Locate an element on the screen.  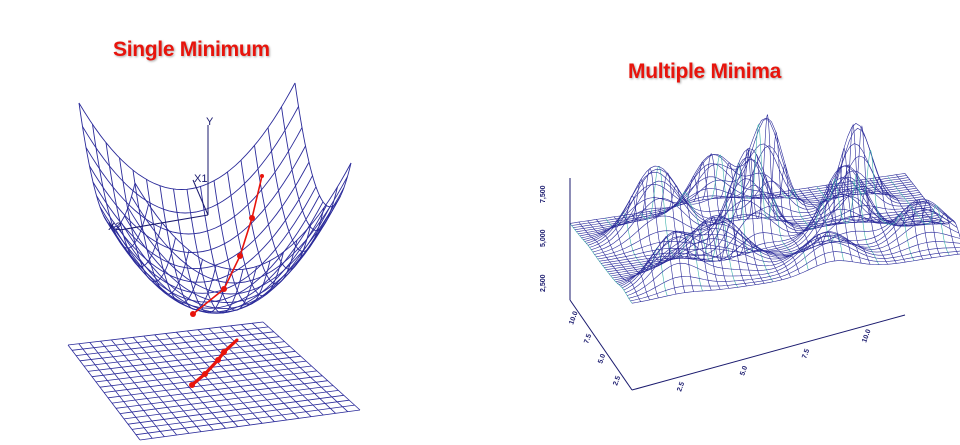
x-tick-10-0: 10.0 is located at coordinates (866, 335).